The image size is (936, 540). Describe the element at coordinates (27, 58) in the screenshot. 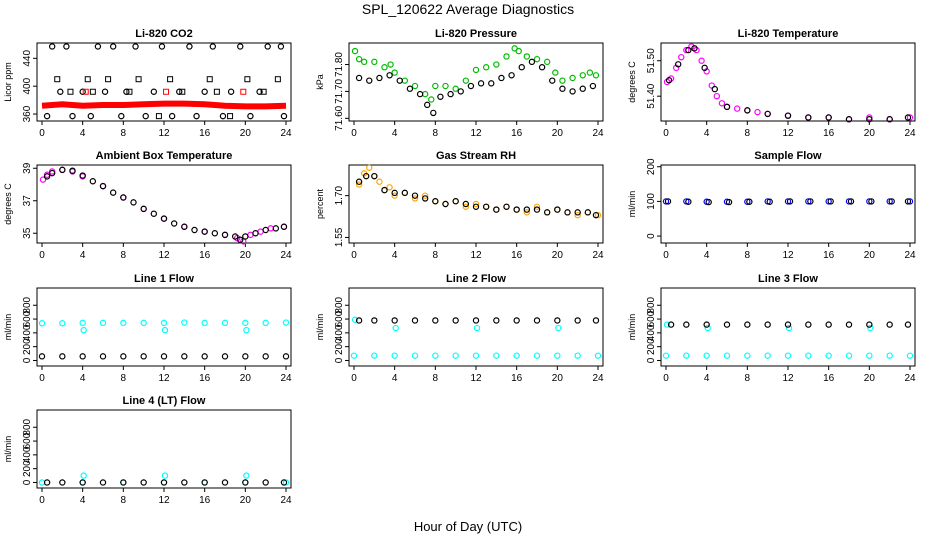

I see `y-tick-label: 440` at that location.